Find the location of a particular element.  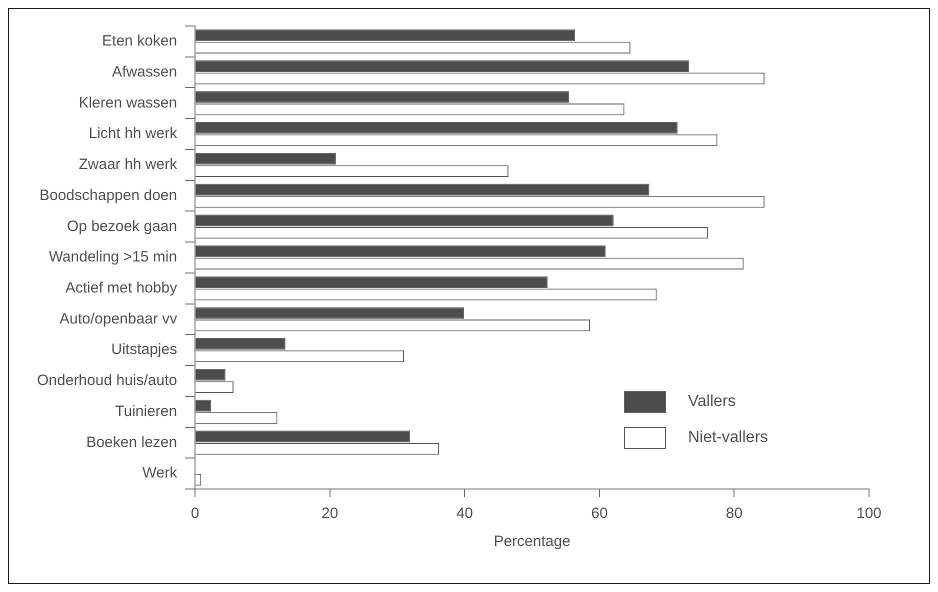

x-tick-label: 100 is located at coordinates (869, 513).